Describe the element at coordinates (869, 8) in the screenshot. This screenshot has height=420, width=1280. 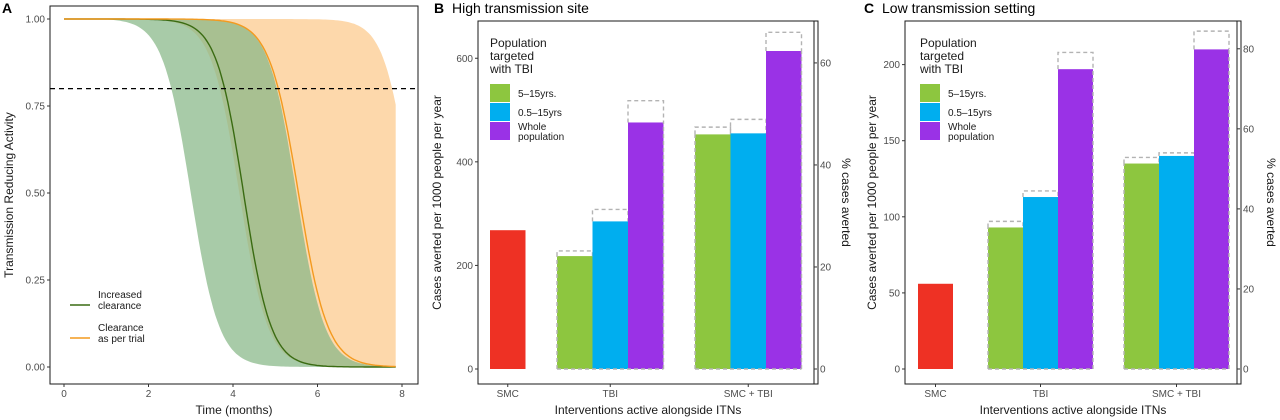
I see `panel-label-c: C` at that location.